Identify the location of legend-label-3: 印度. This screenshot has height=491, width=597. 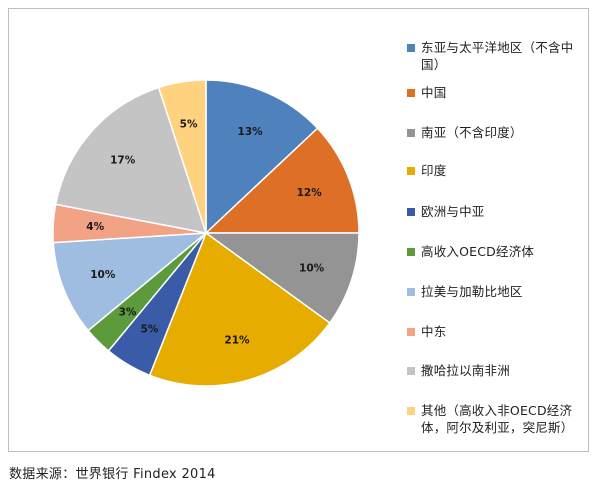
(433, 170).